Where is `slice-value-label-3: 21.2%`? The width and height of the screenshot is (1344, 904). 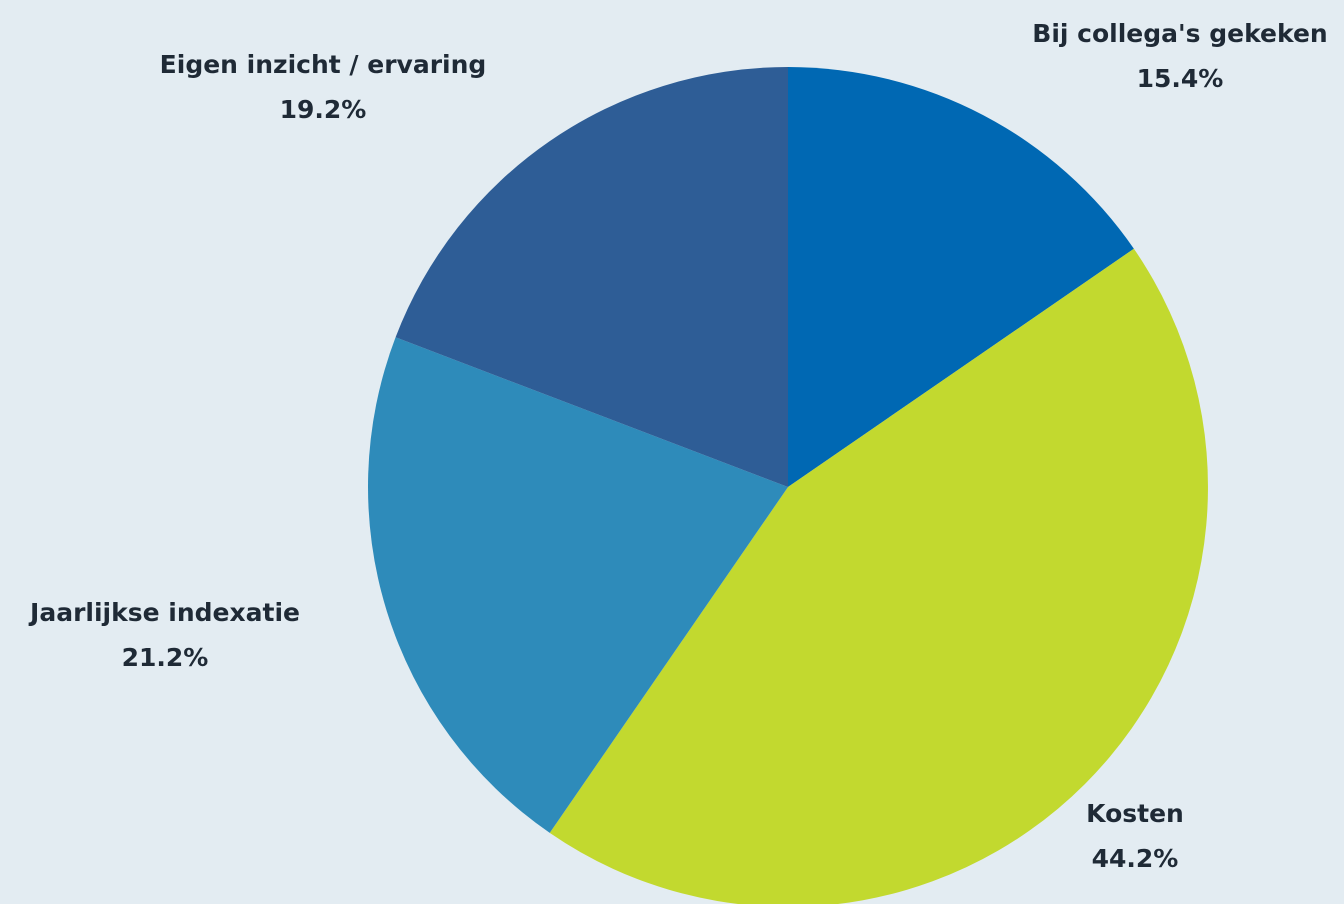 slice-value-label-3: 21.2% is located at coordinates (165, 657).